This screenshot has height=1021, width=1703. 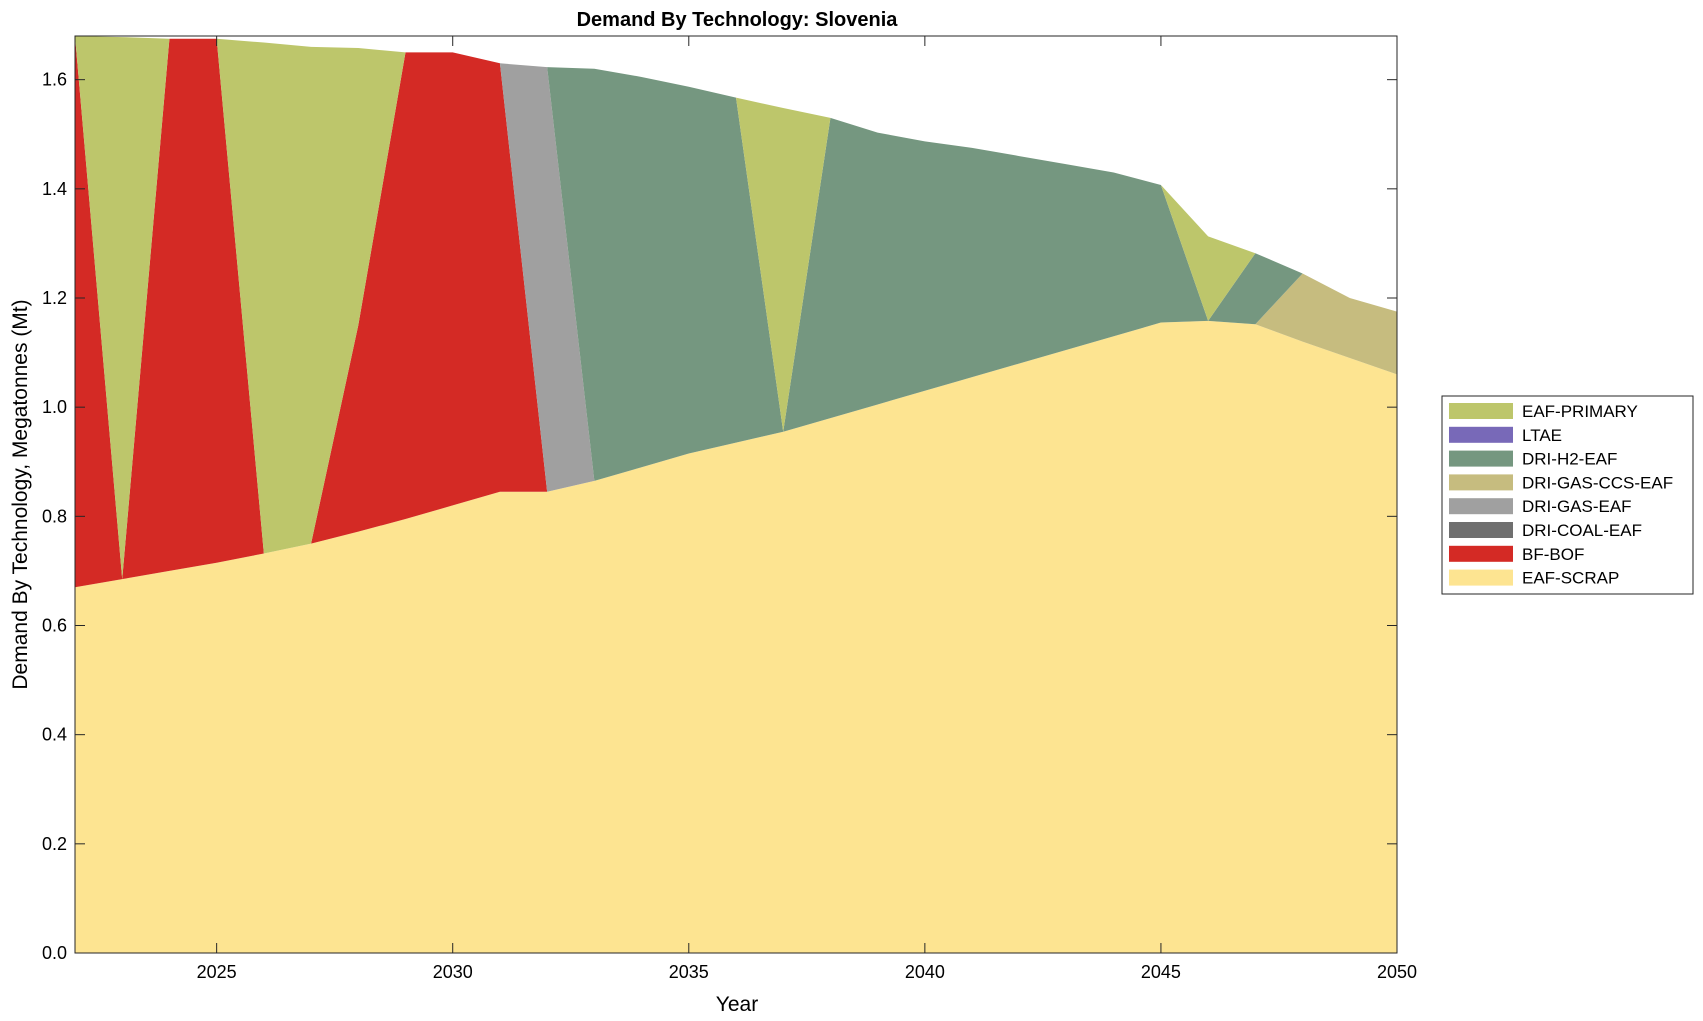 I want to click on y-axis-label: Demand By Technology, Megatonnes (Mt), so click(x=20, y=494).